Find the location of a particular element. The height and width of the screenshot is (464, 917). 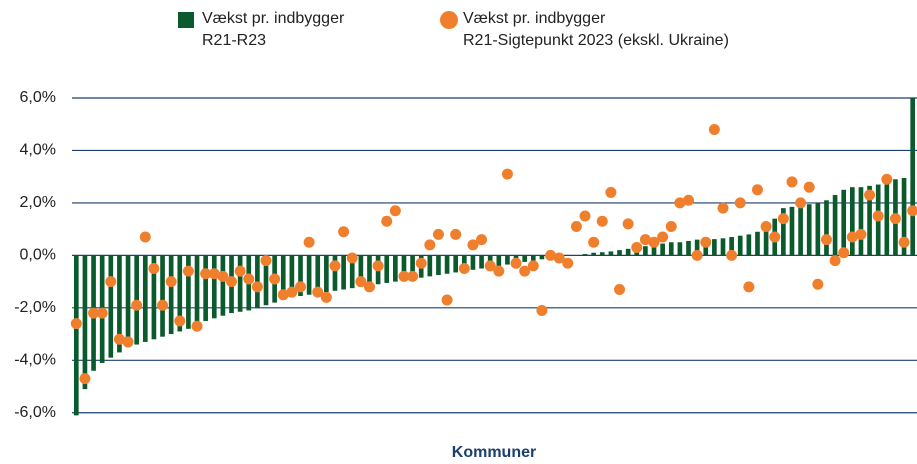

y-tick-label: -6,0% is located at coordinates (35, 412).